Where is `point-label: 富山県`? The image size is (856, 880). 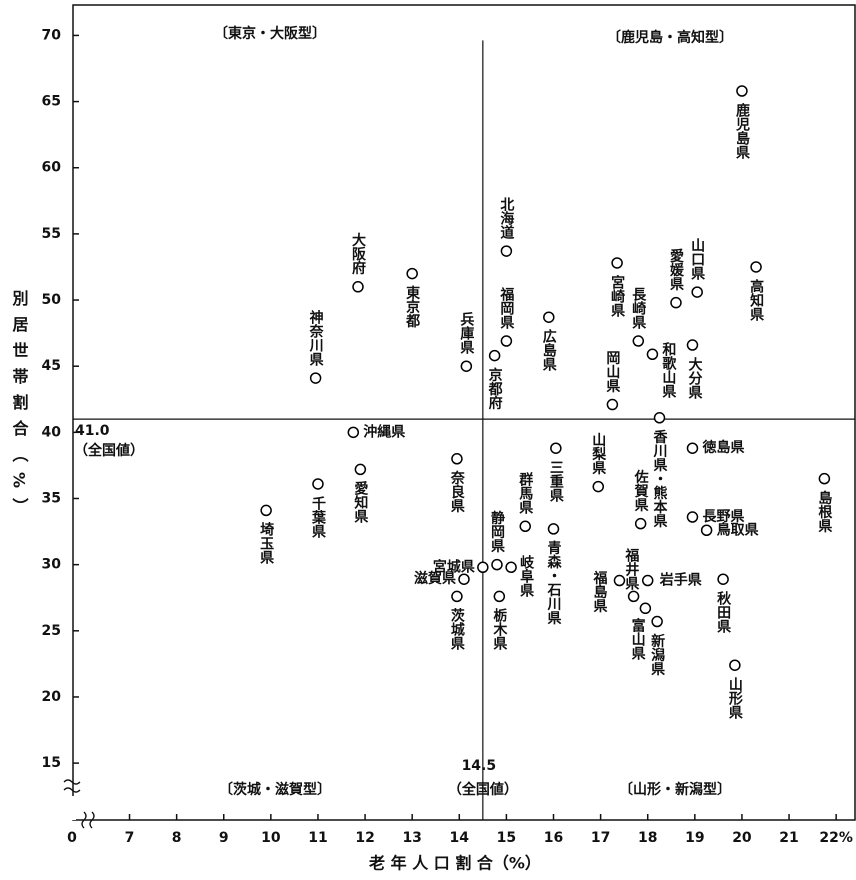 point-label: 富山県 is located at coordinates (638, 640).